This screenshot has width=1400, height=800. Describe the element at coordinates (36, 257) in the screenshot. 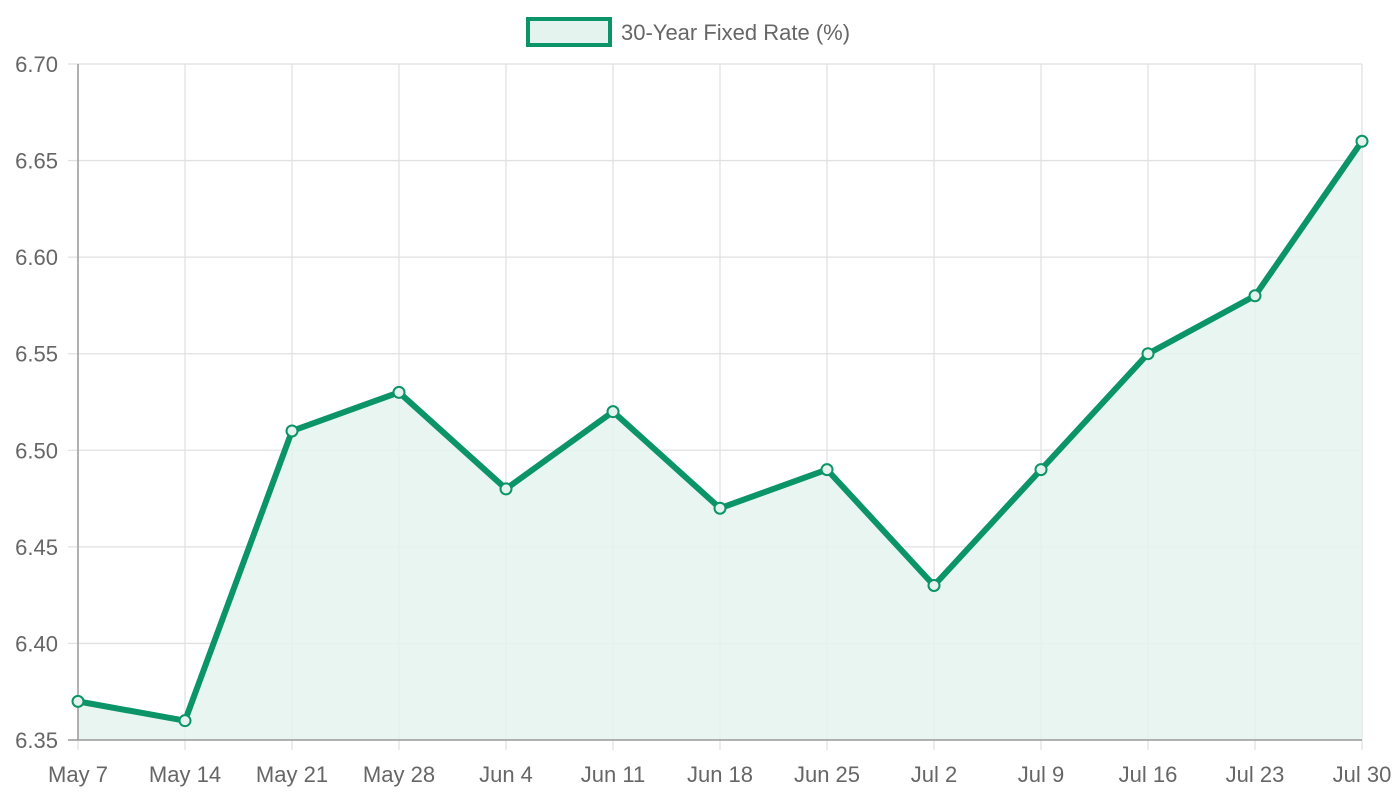

I see `y-tick-label: 6.60` at that location.